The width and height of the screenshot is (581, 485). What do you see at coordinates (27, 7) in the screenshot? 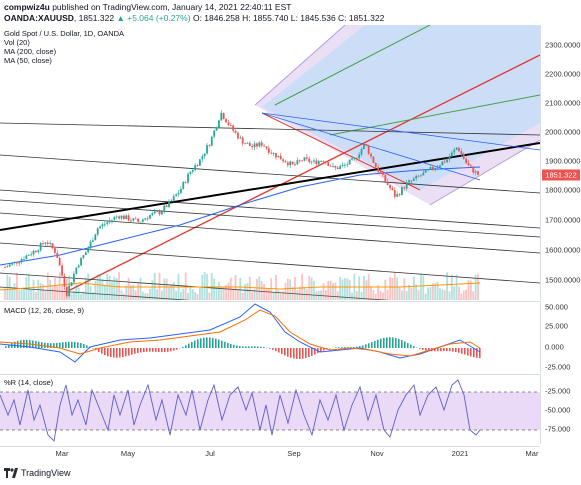
I see `author-name: compwiz4u` at bounding box center [27, 7].